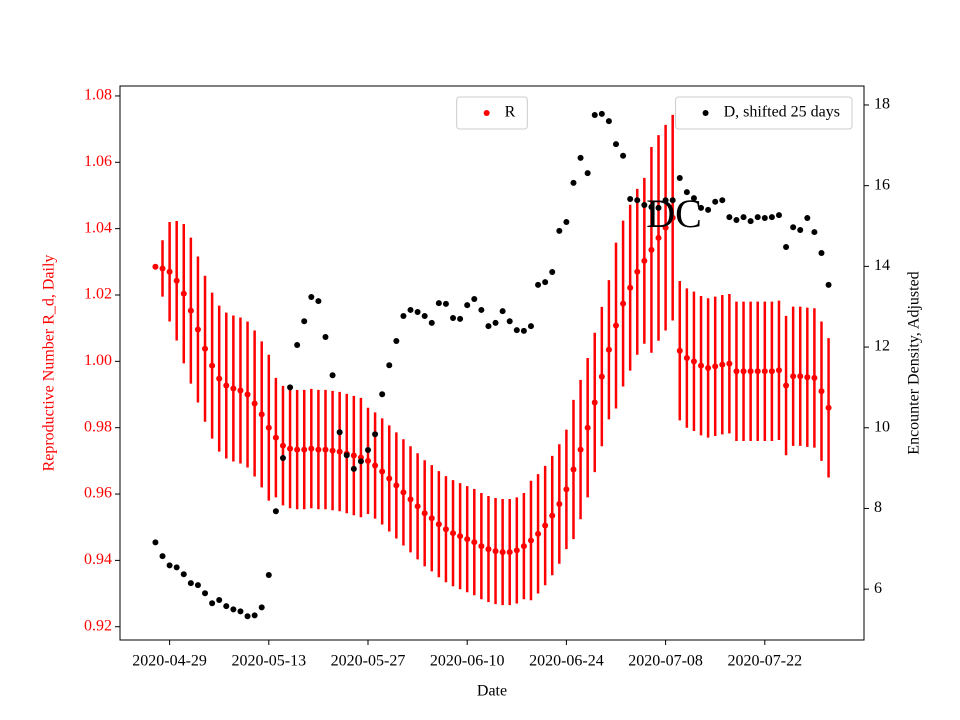 This screenshot has height=720, width=960. Describe the element at coordinates (882, 346) in the screenshot. I see `y2-tick-label: 12` at that location.